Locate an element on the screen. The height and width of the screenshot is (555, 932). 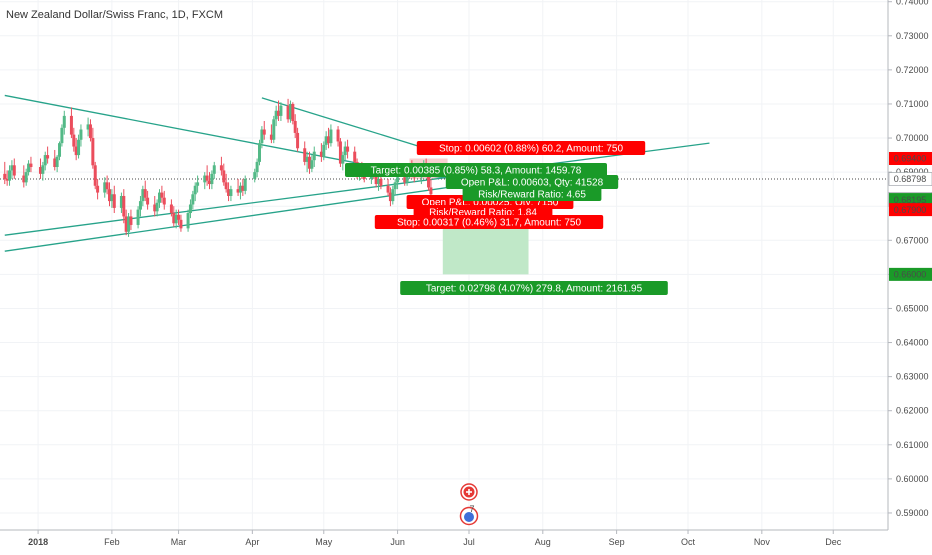
long-stop-label-bg is located at coordinates (489, 222).